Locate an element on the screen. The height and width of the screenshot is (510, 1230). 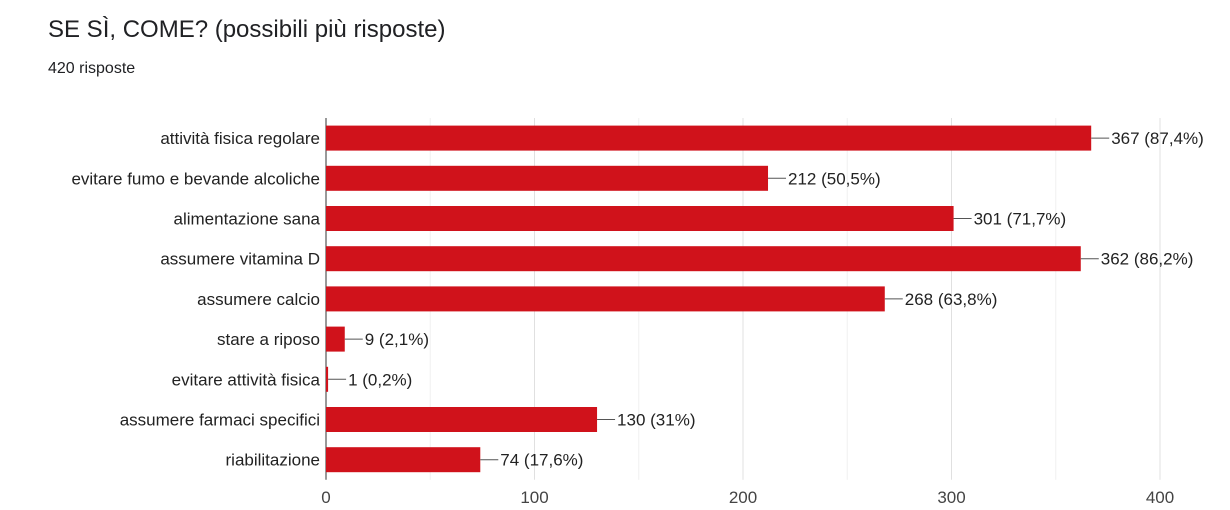
data-label: 130 (31%) is located at coordinates (656, 420).